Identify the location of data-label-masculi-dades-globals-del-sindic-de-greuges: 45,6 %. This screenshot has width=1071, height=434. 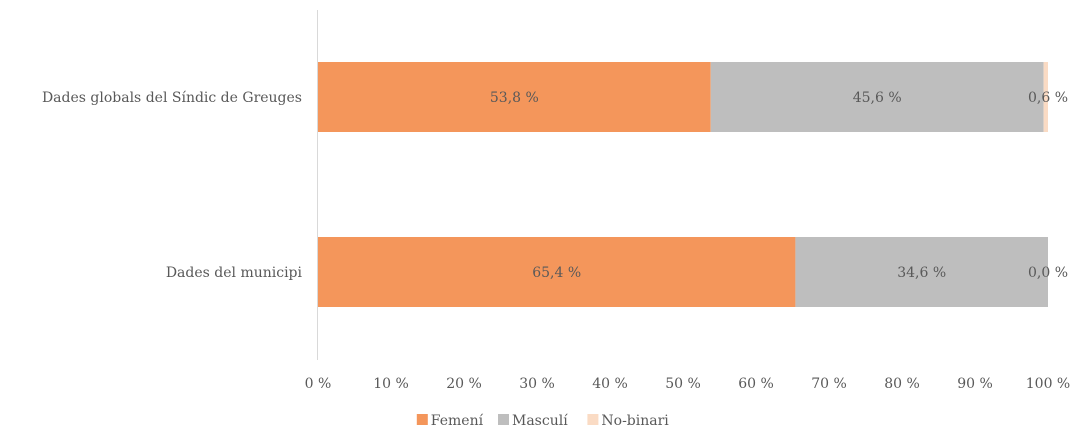
(877, 98).